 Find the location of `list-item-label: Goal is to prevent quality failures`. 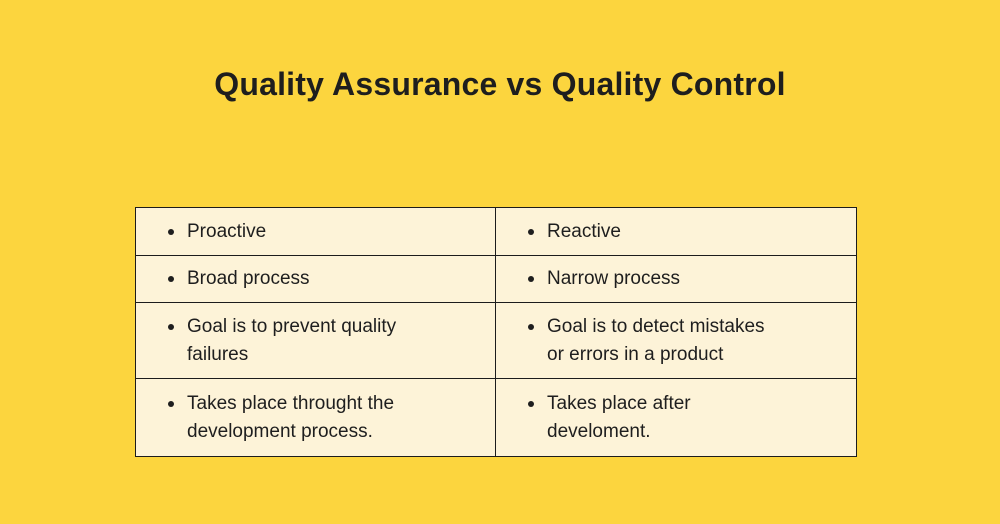

list-item-label: Goal is to prevent quality failures is located at coordinates (292, 340).